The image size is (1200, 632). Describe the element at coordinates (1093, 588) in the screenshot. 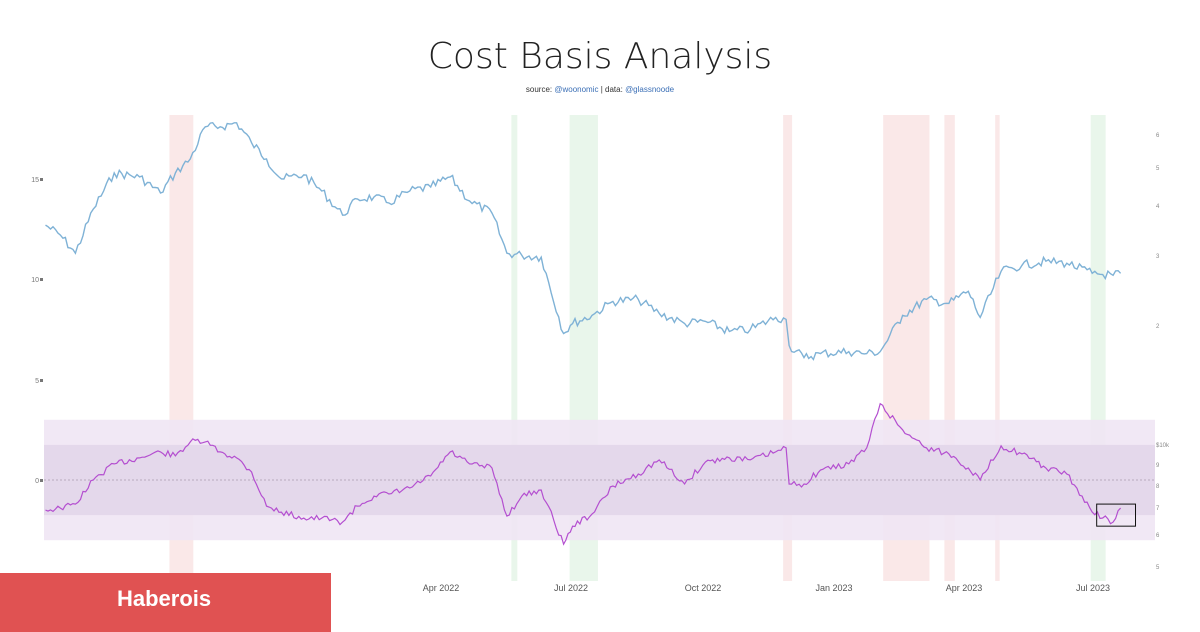

I see `x-tick-label: Jul 2023` at that location.